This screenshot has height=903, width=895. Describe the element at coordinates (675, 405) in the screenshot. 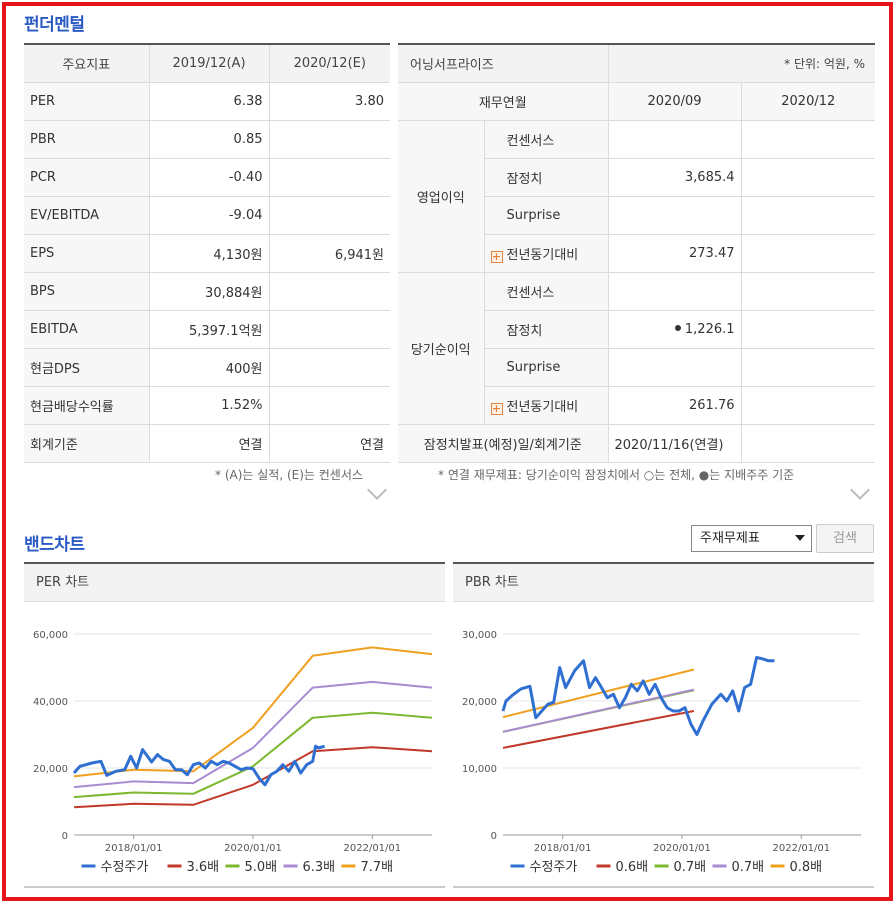

I see `earnings-value: 261.76` at that location.